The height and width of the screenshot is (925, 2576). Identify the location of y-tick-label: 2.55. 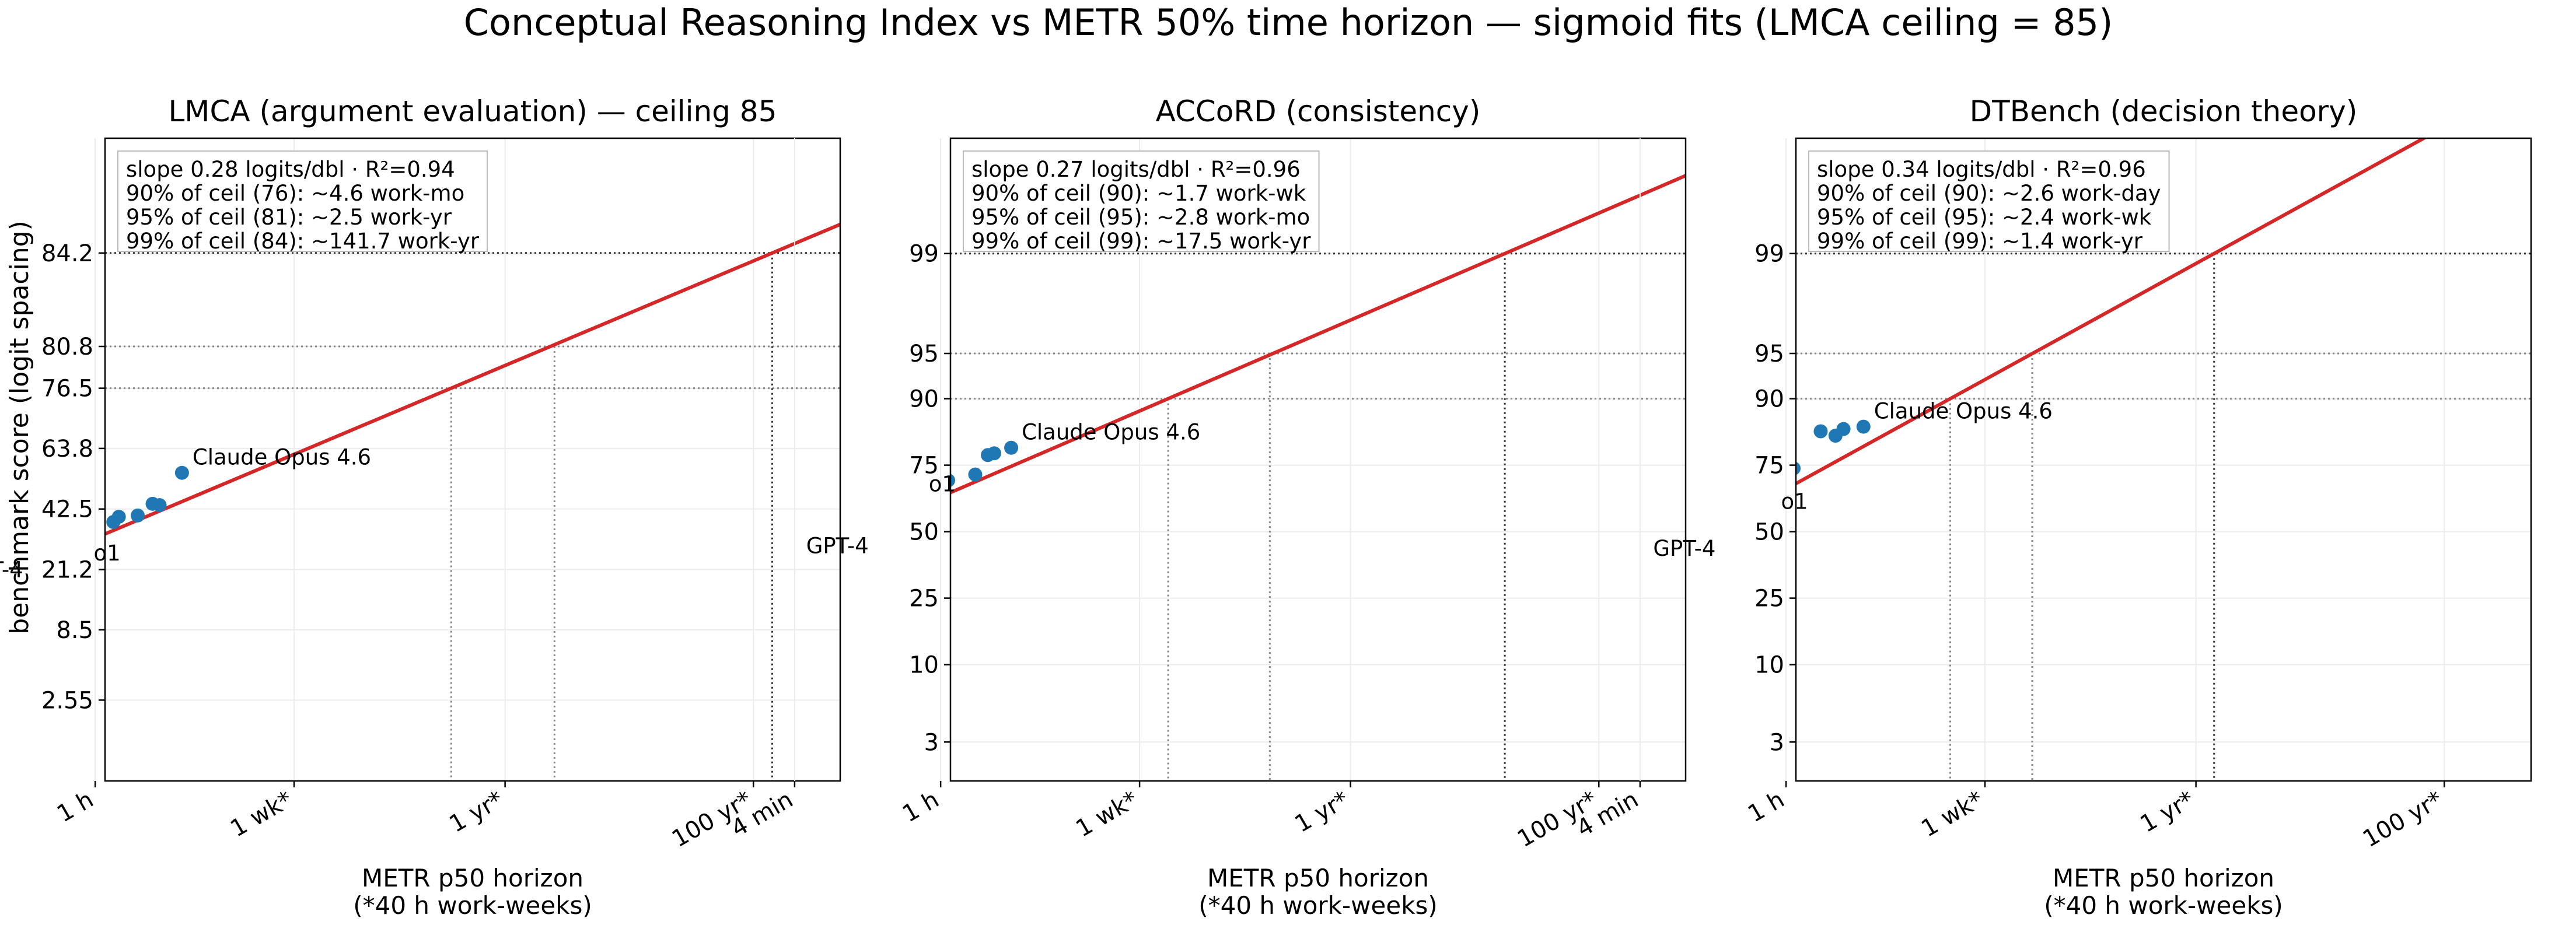
(67, 700).